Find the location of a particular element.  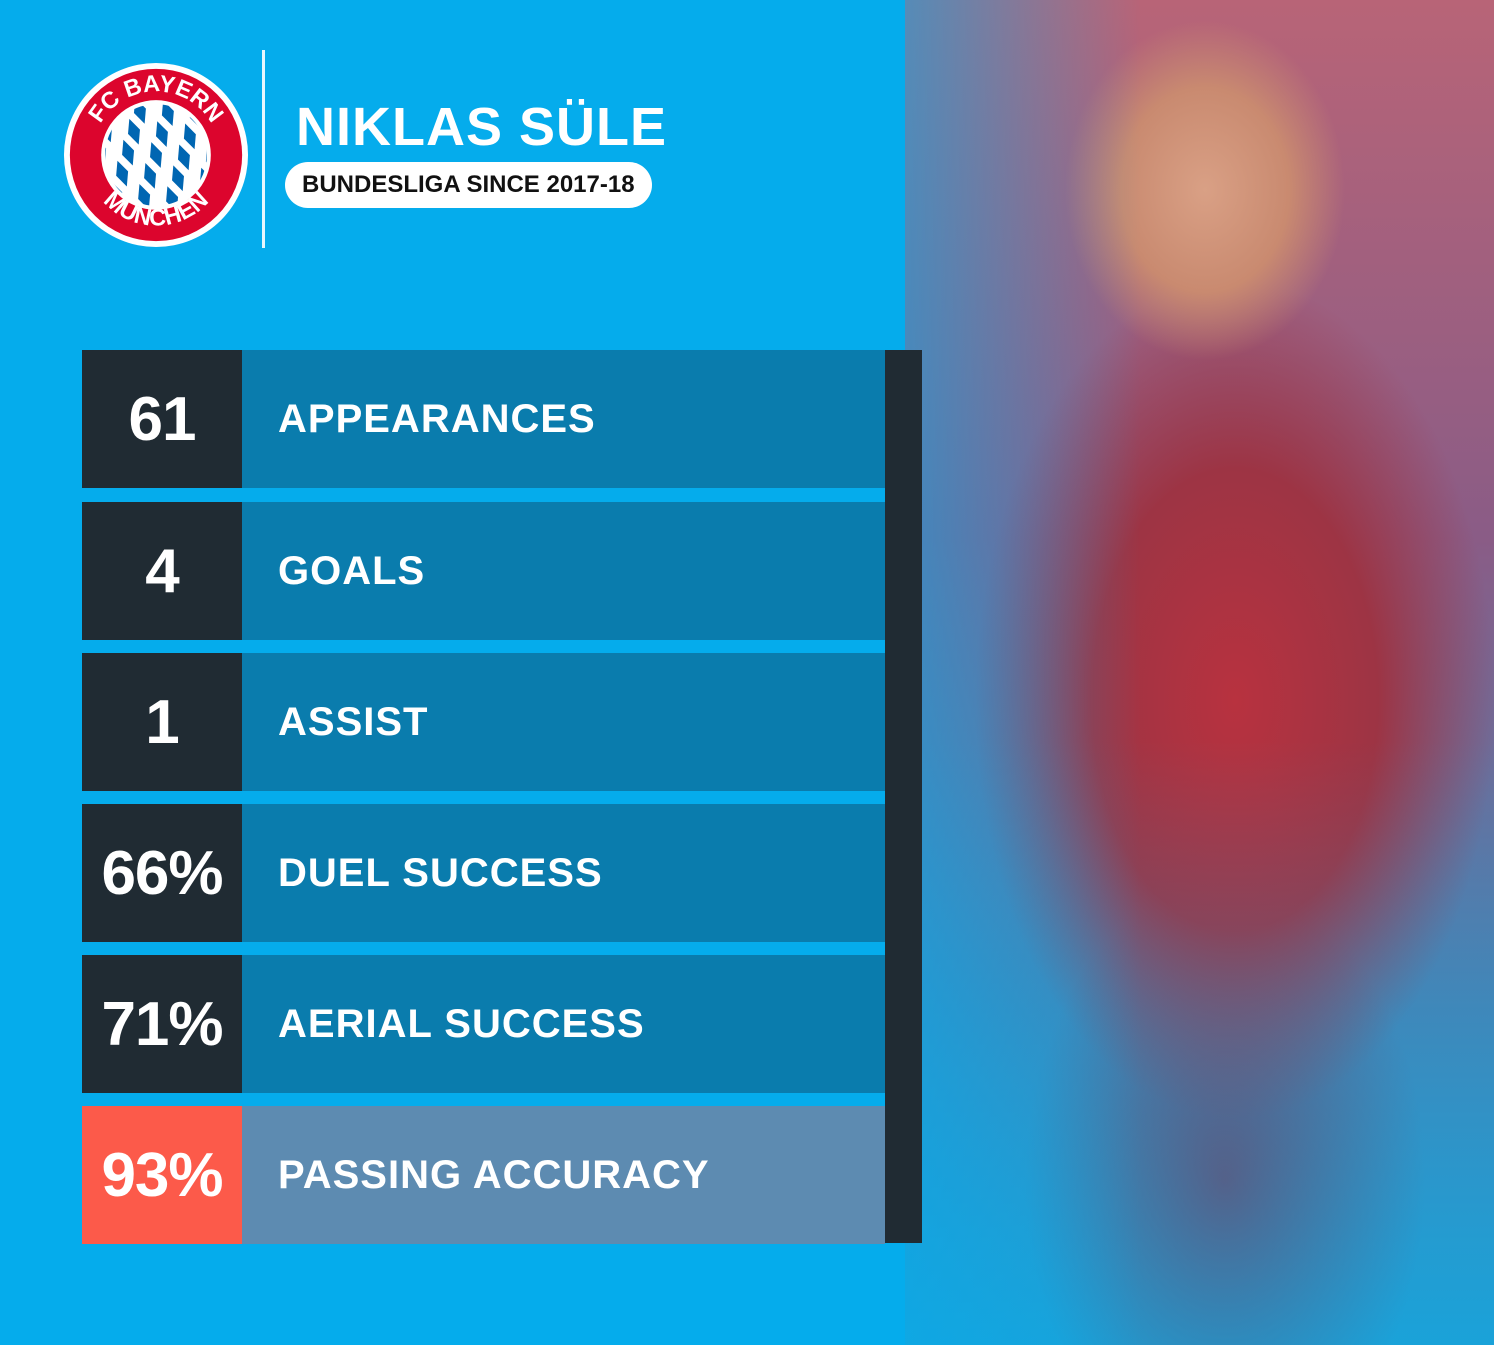

stat-label: ASSIST is located at coordinates (563, 722).